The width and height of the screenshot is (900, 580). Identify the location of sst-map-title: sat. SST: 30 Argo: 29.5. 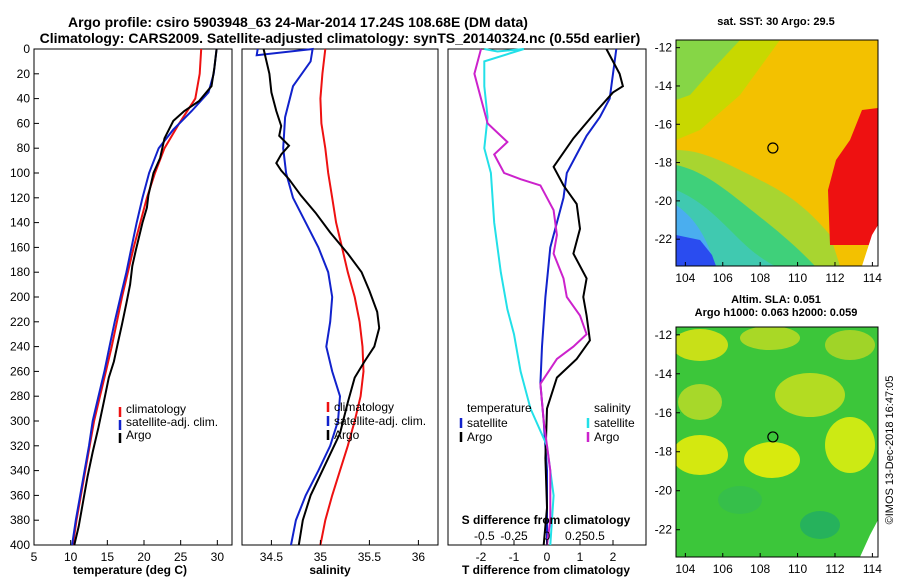
(776, 22).